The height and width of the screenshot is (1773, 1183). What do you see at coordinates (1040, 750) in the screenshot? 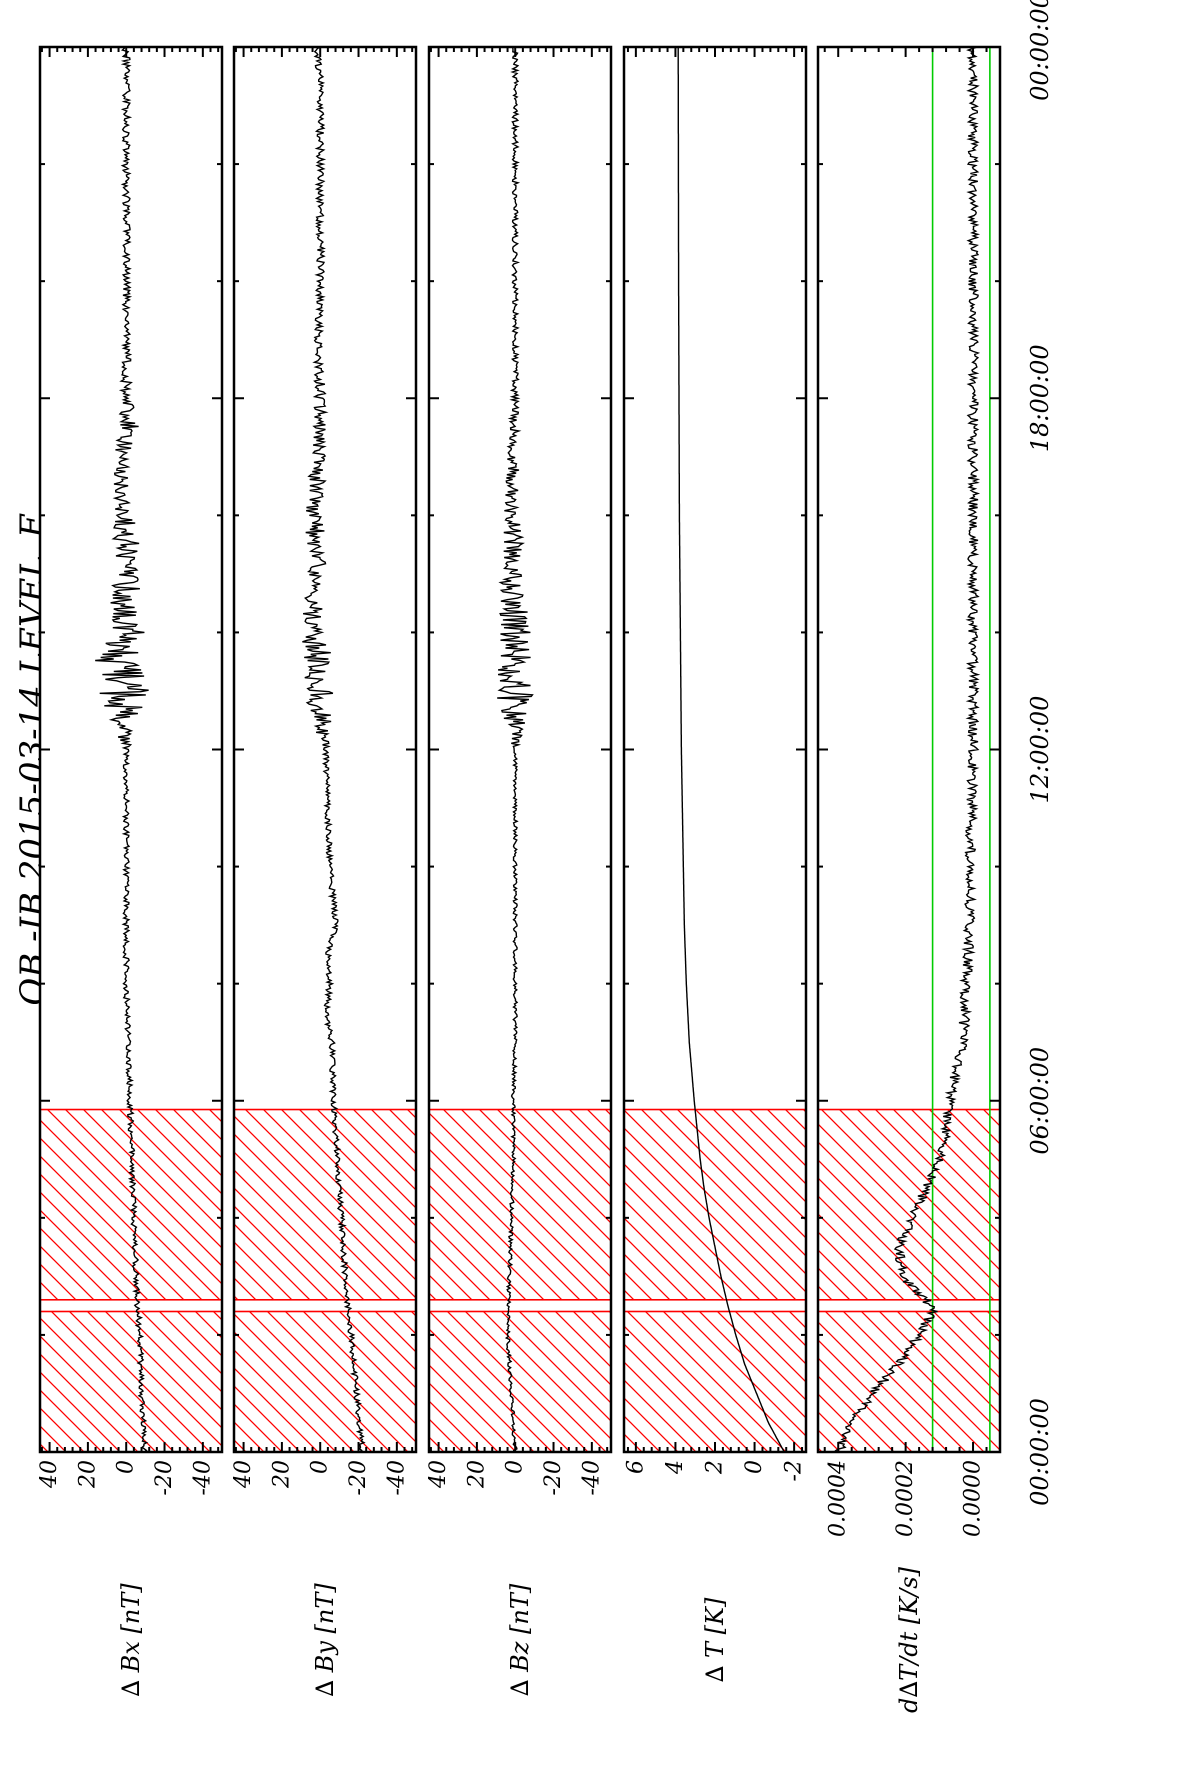
I see `x-tick-label: 12:00:00` at bounding box center [1040, 750].